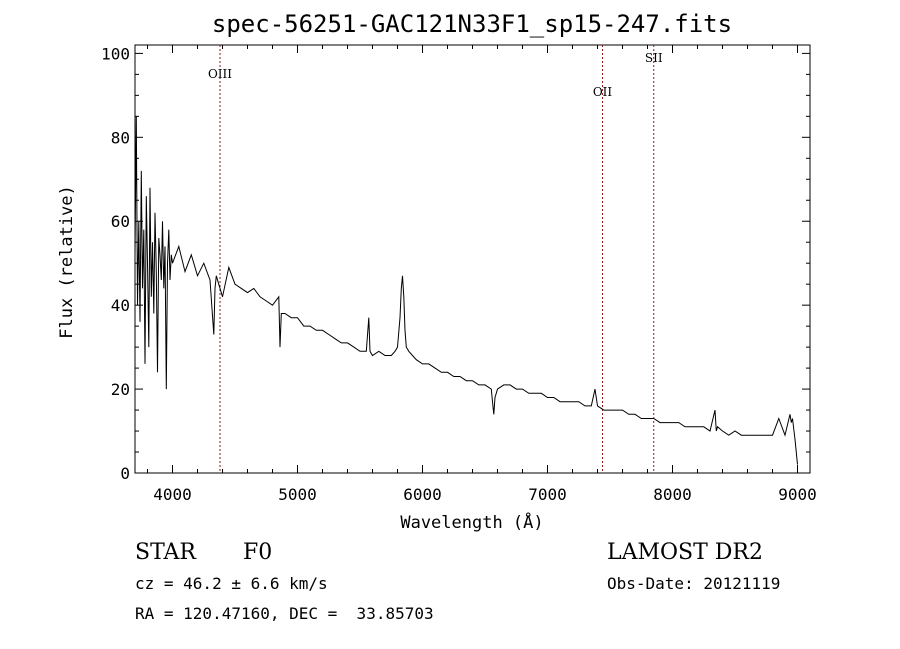 The height and width of the screenshot is (649, 900). Describe the element at coordinates (67, 262) in the screenshot. I see `y-axis-label: Flux (relative)` at that location.